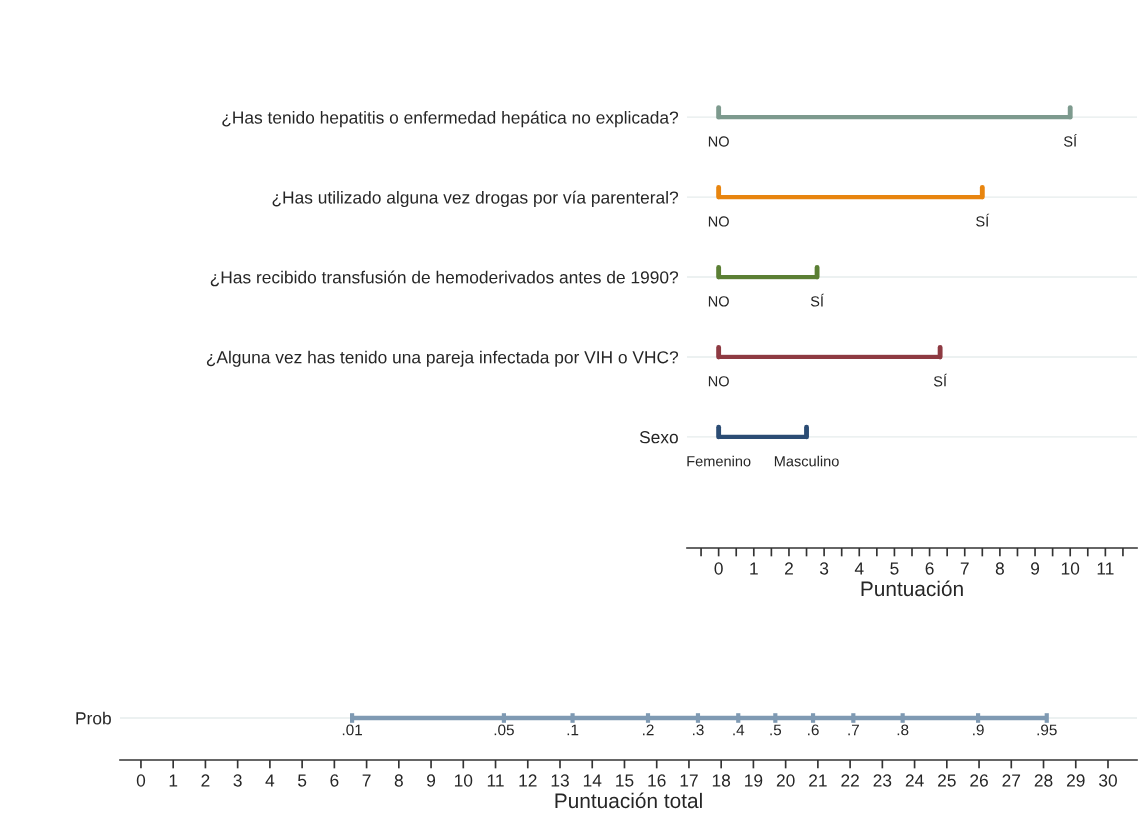 The width and height of the screenshot is (1145, 839). What do you see at coordinates (93, 718) in the screenshot?
I see `y-tick-label: Prob` at bounding box center [93, 718].